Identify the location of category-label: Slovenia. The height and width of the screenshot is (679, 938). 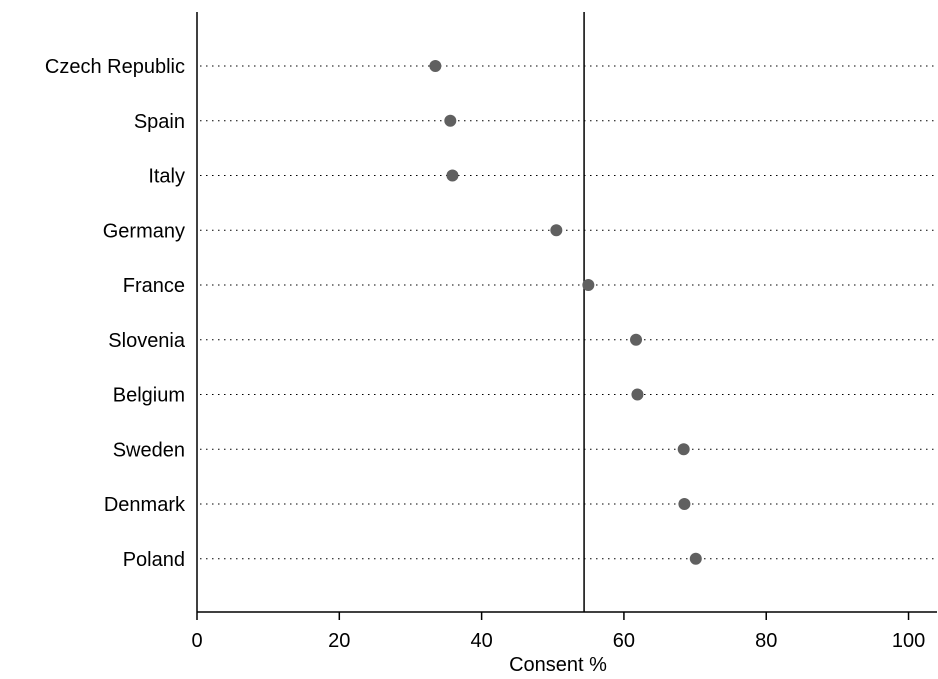
(147, 341).